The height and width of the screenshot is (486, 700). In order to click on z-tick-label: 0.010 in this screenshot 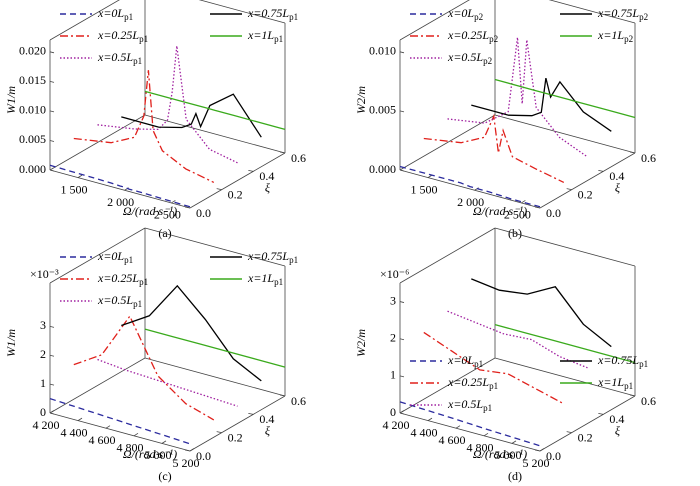, I will do `click(32, 110)`.